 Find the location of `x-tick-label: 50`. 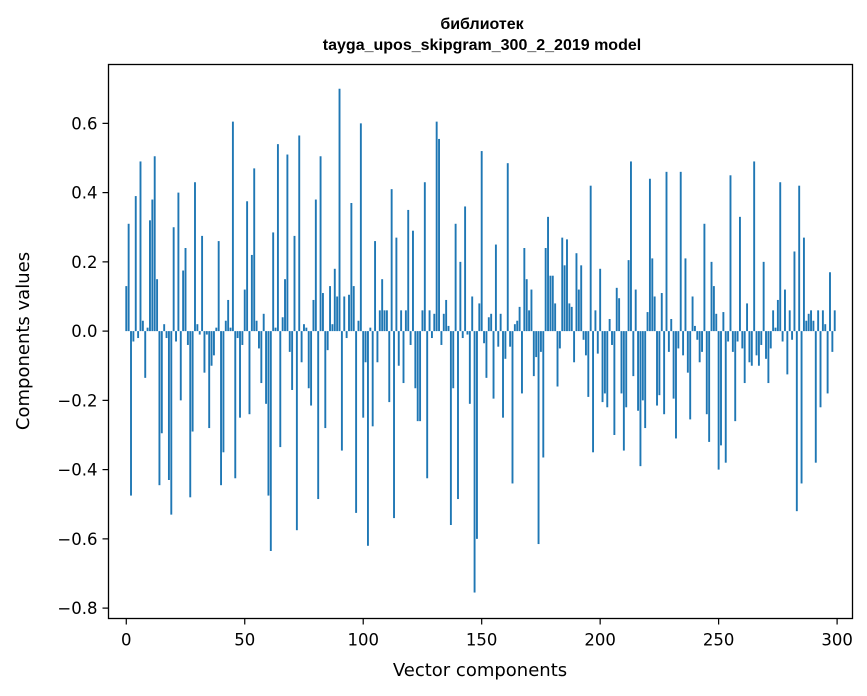

x-tick-label: 50 is located at coordinates (244, 640).